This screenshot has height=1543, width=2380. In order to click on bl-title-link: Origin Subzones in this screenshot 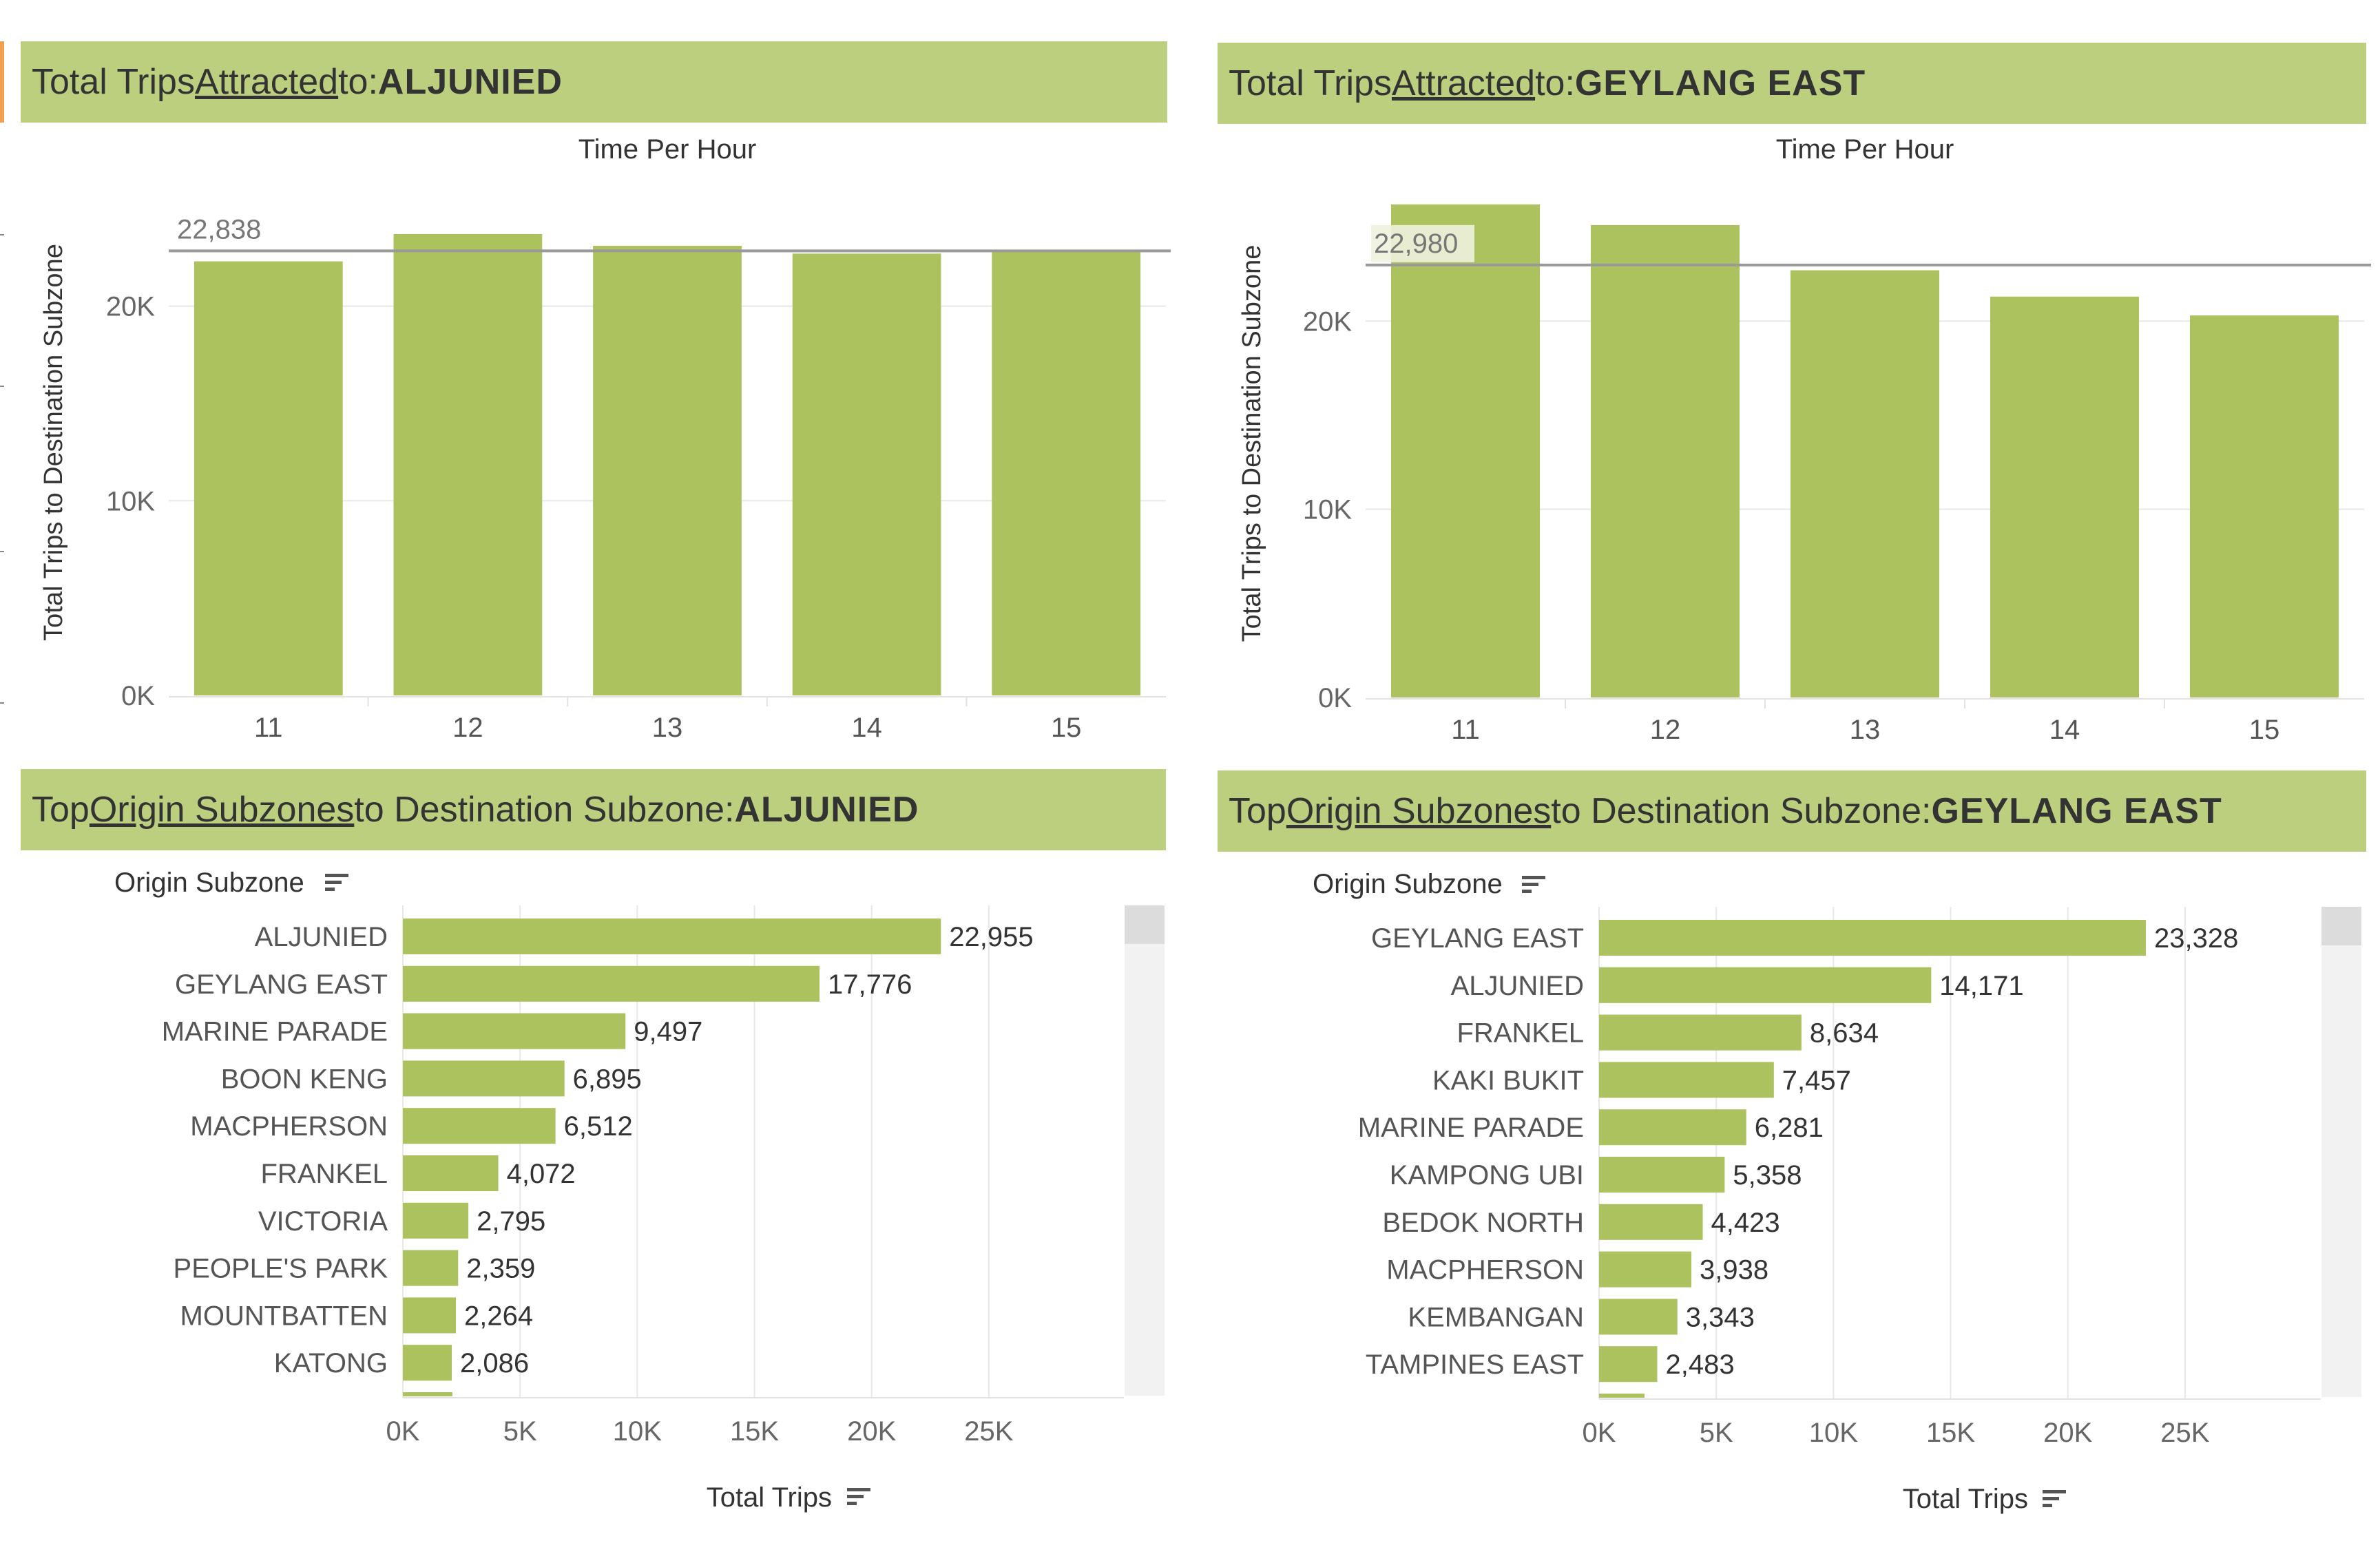, I will do `click(222, 810)`.